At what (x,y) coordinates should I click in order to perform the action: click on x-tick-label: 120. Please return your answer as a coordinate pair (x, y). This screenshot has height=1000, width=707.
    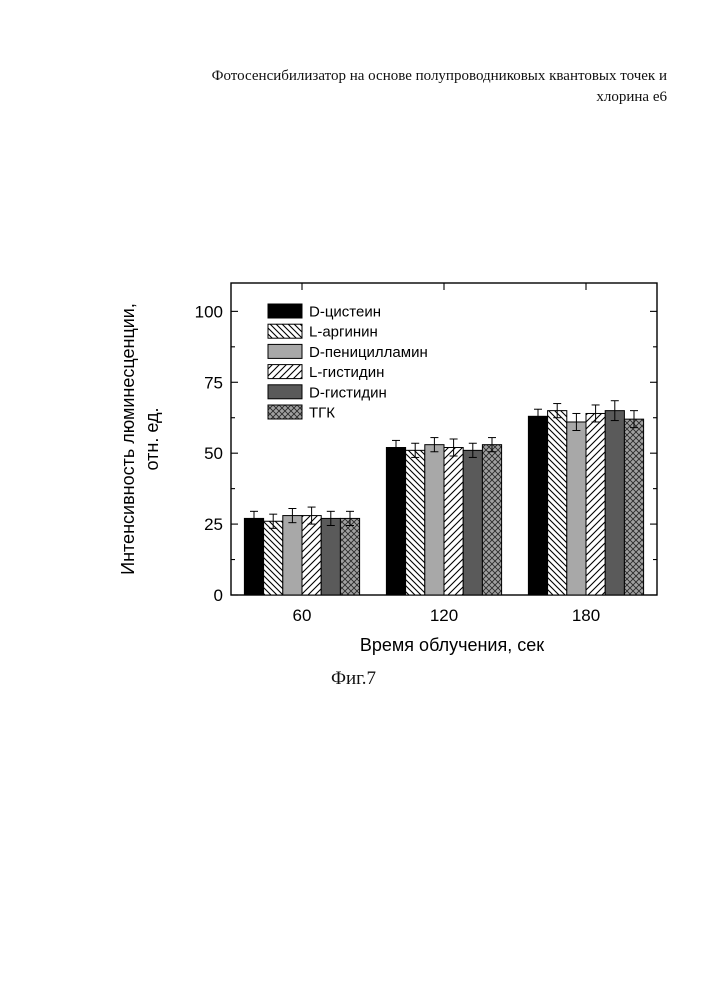
    Looking at the image, I should click on (444, 615).